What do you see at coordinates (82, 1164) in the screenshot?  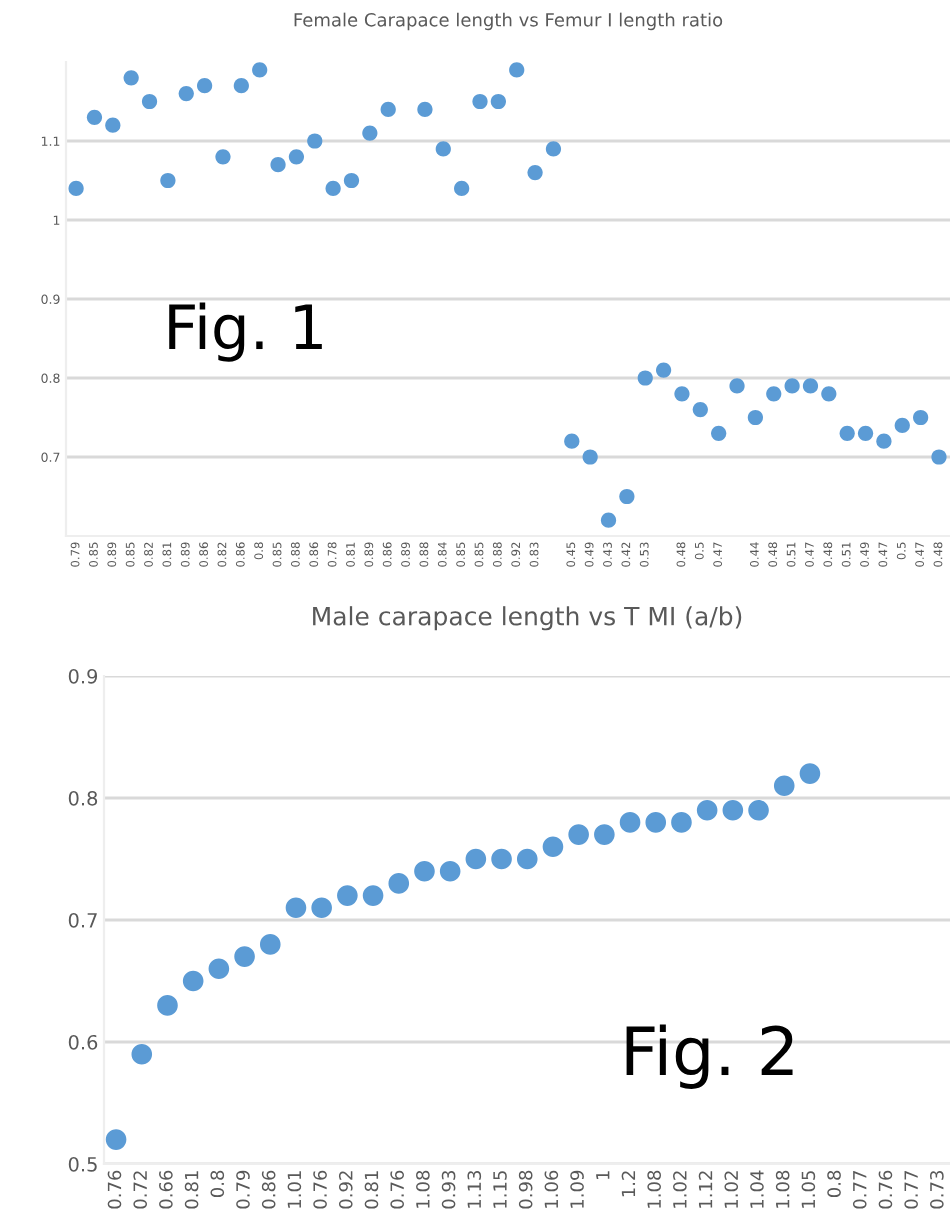 I see `y-tick-label: 0.5` at bounding box center [82, 1164].